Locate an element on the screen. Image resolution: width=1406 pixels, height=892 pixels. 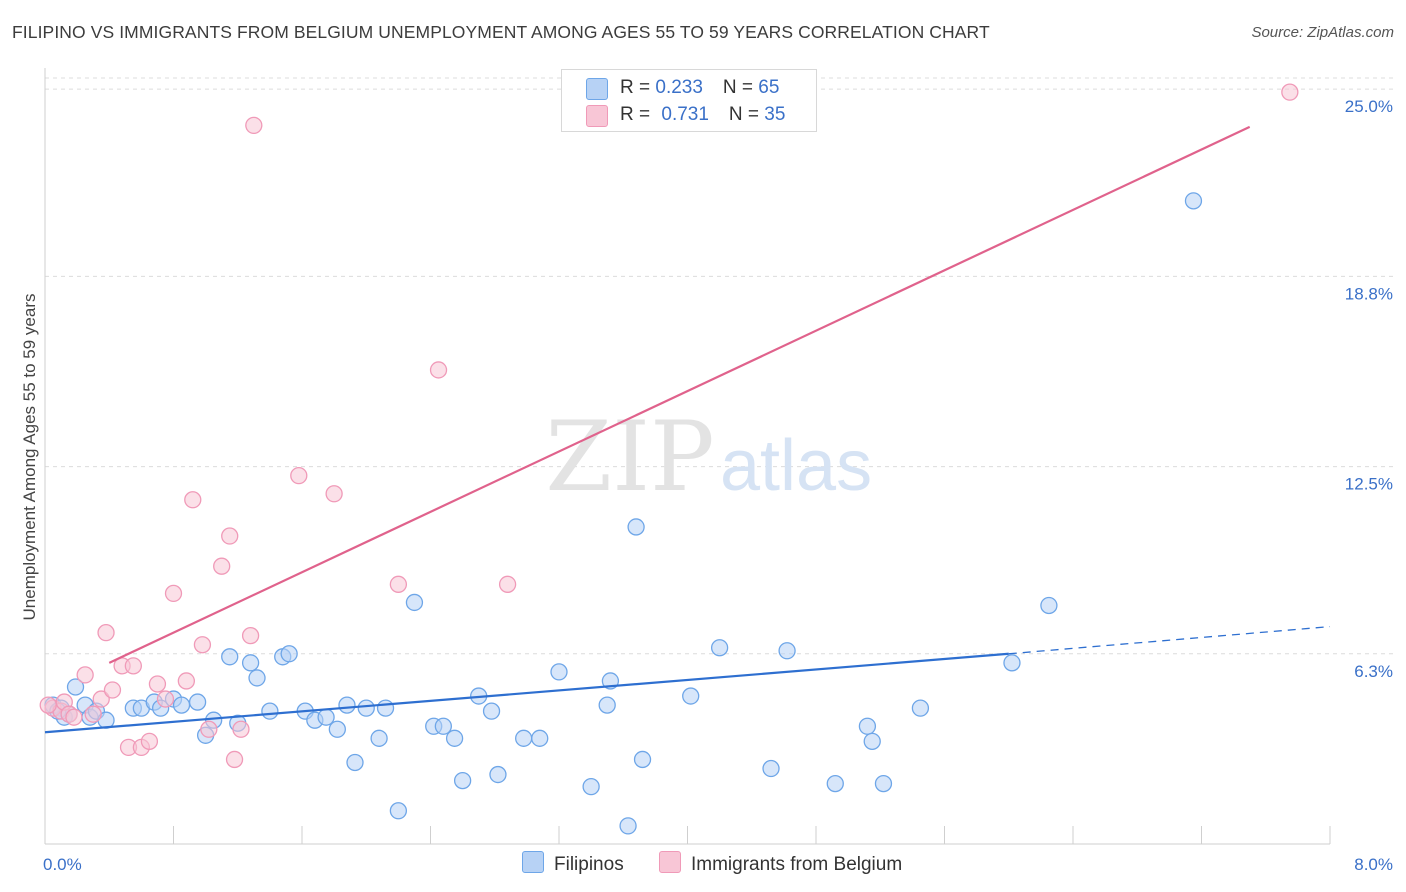
watermark: ZIP atlas is located at coordinates (708, 457).